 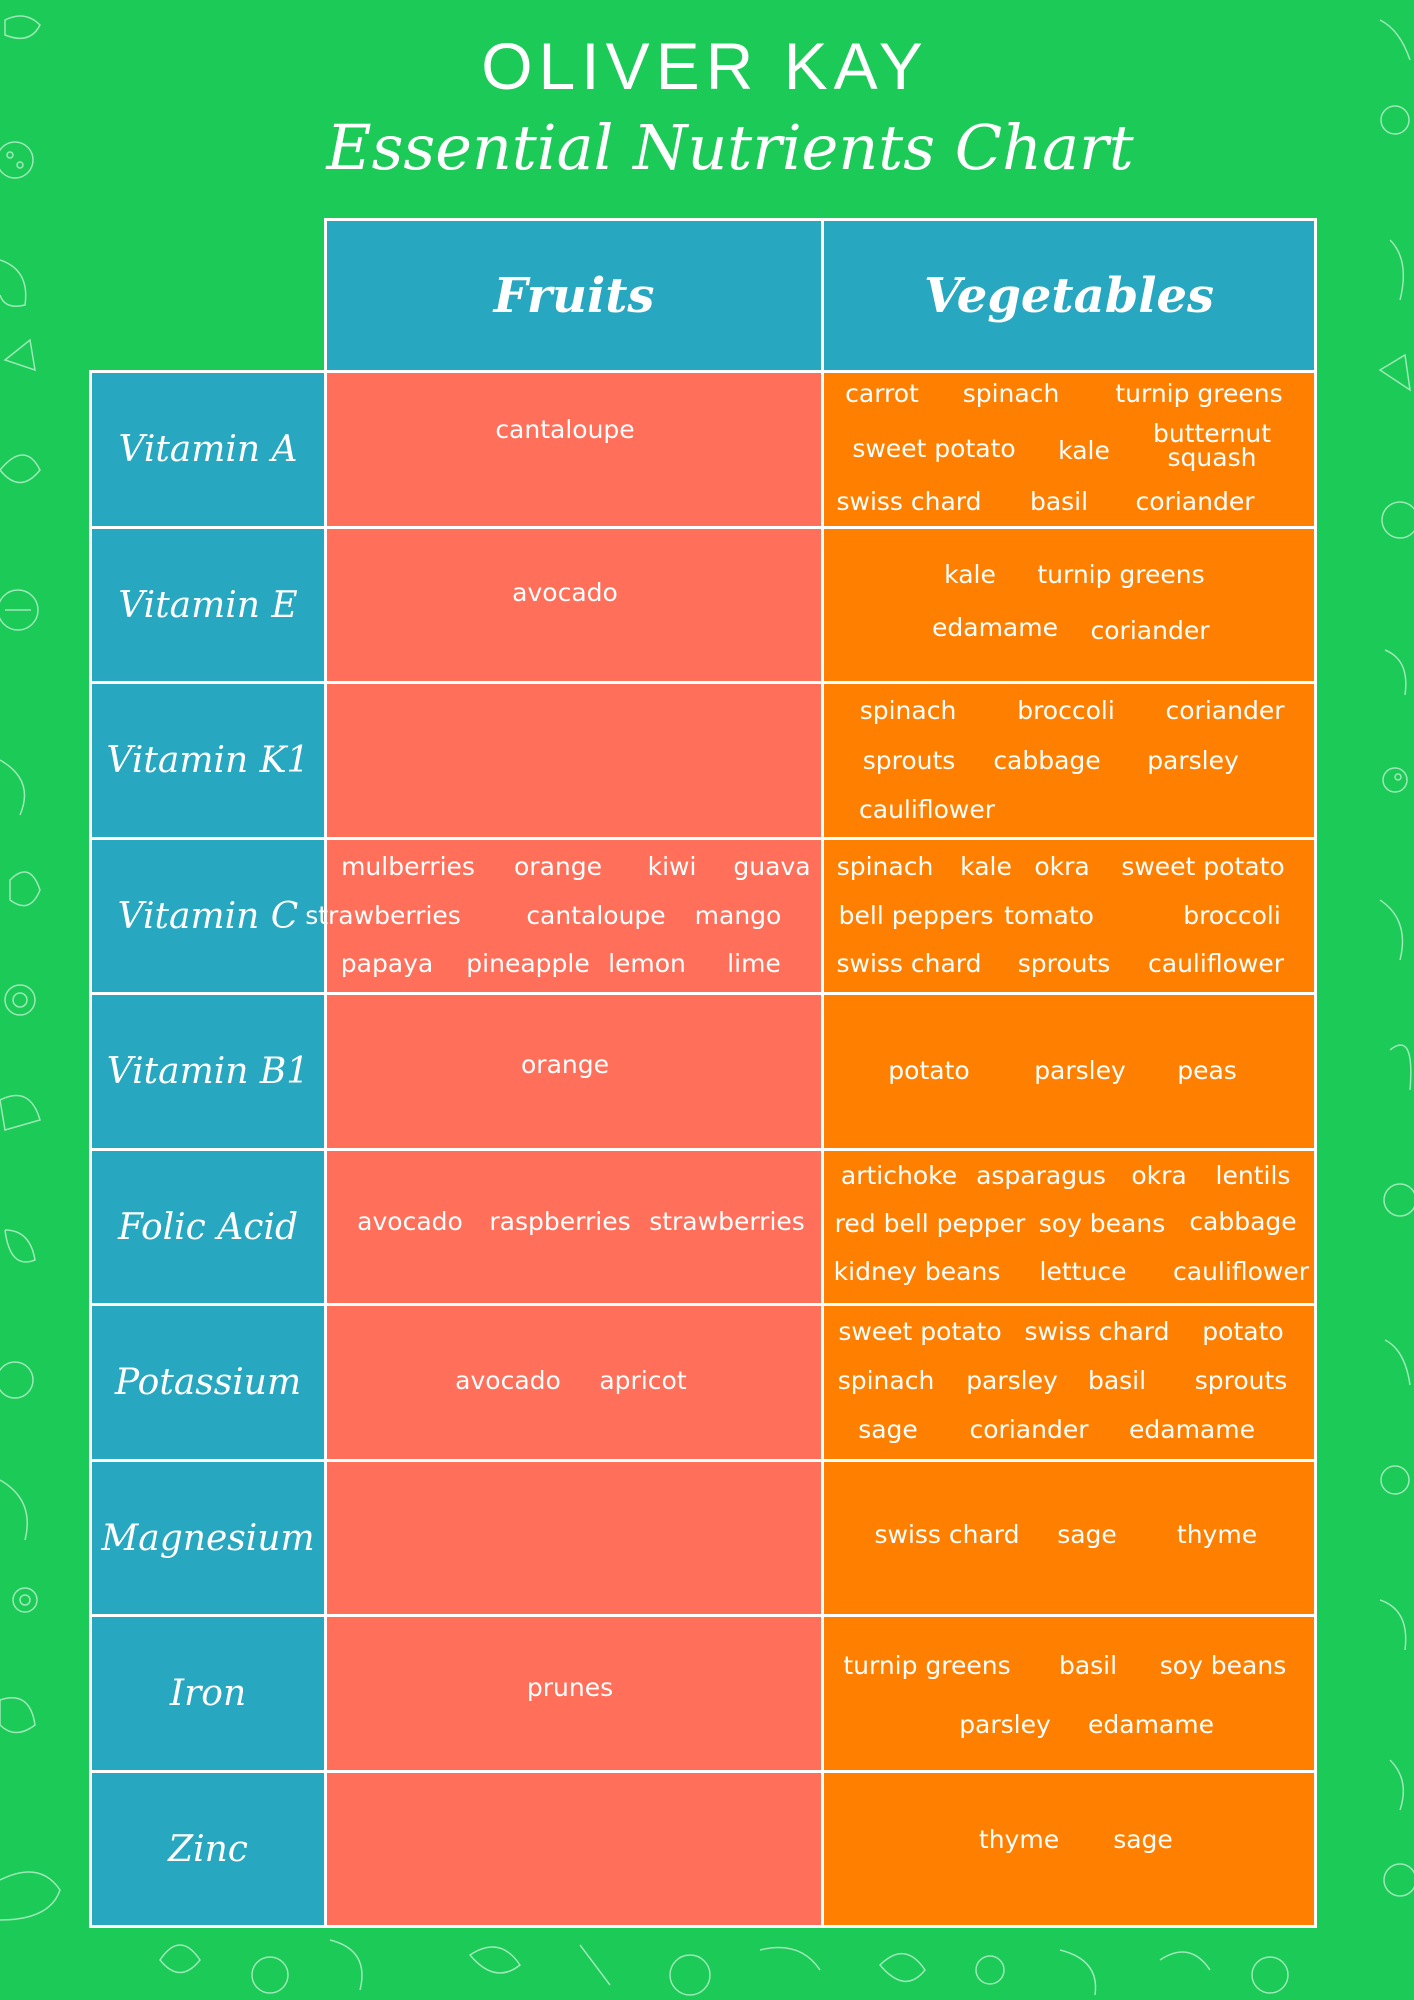 I want to click on vegetable-item: artichoke, so click(x=899, y=1175).